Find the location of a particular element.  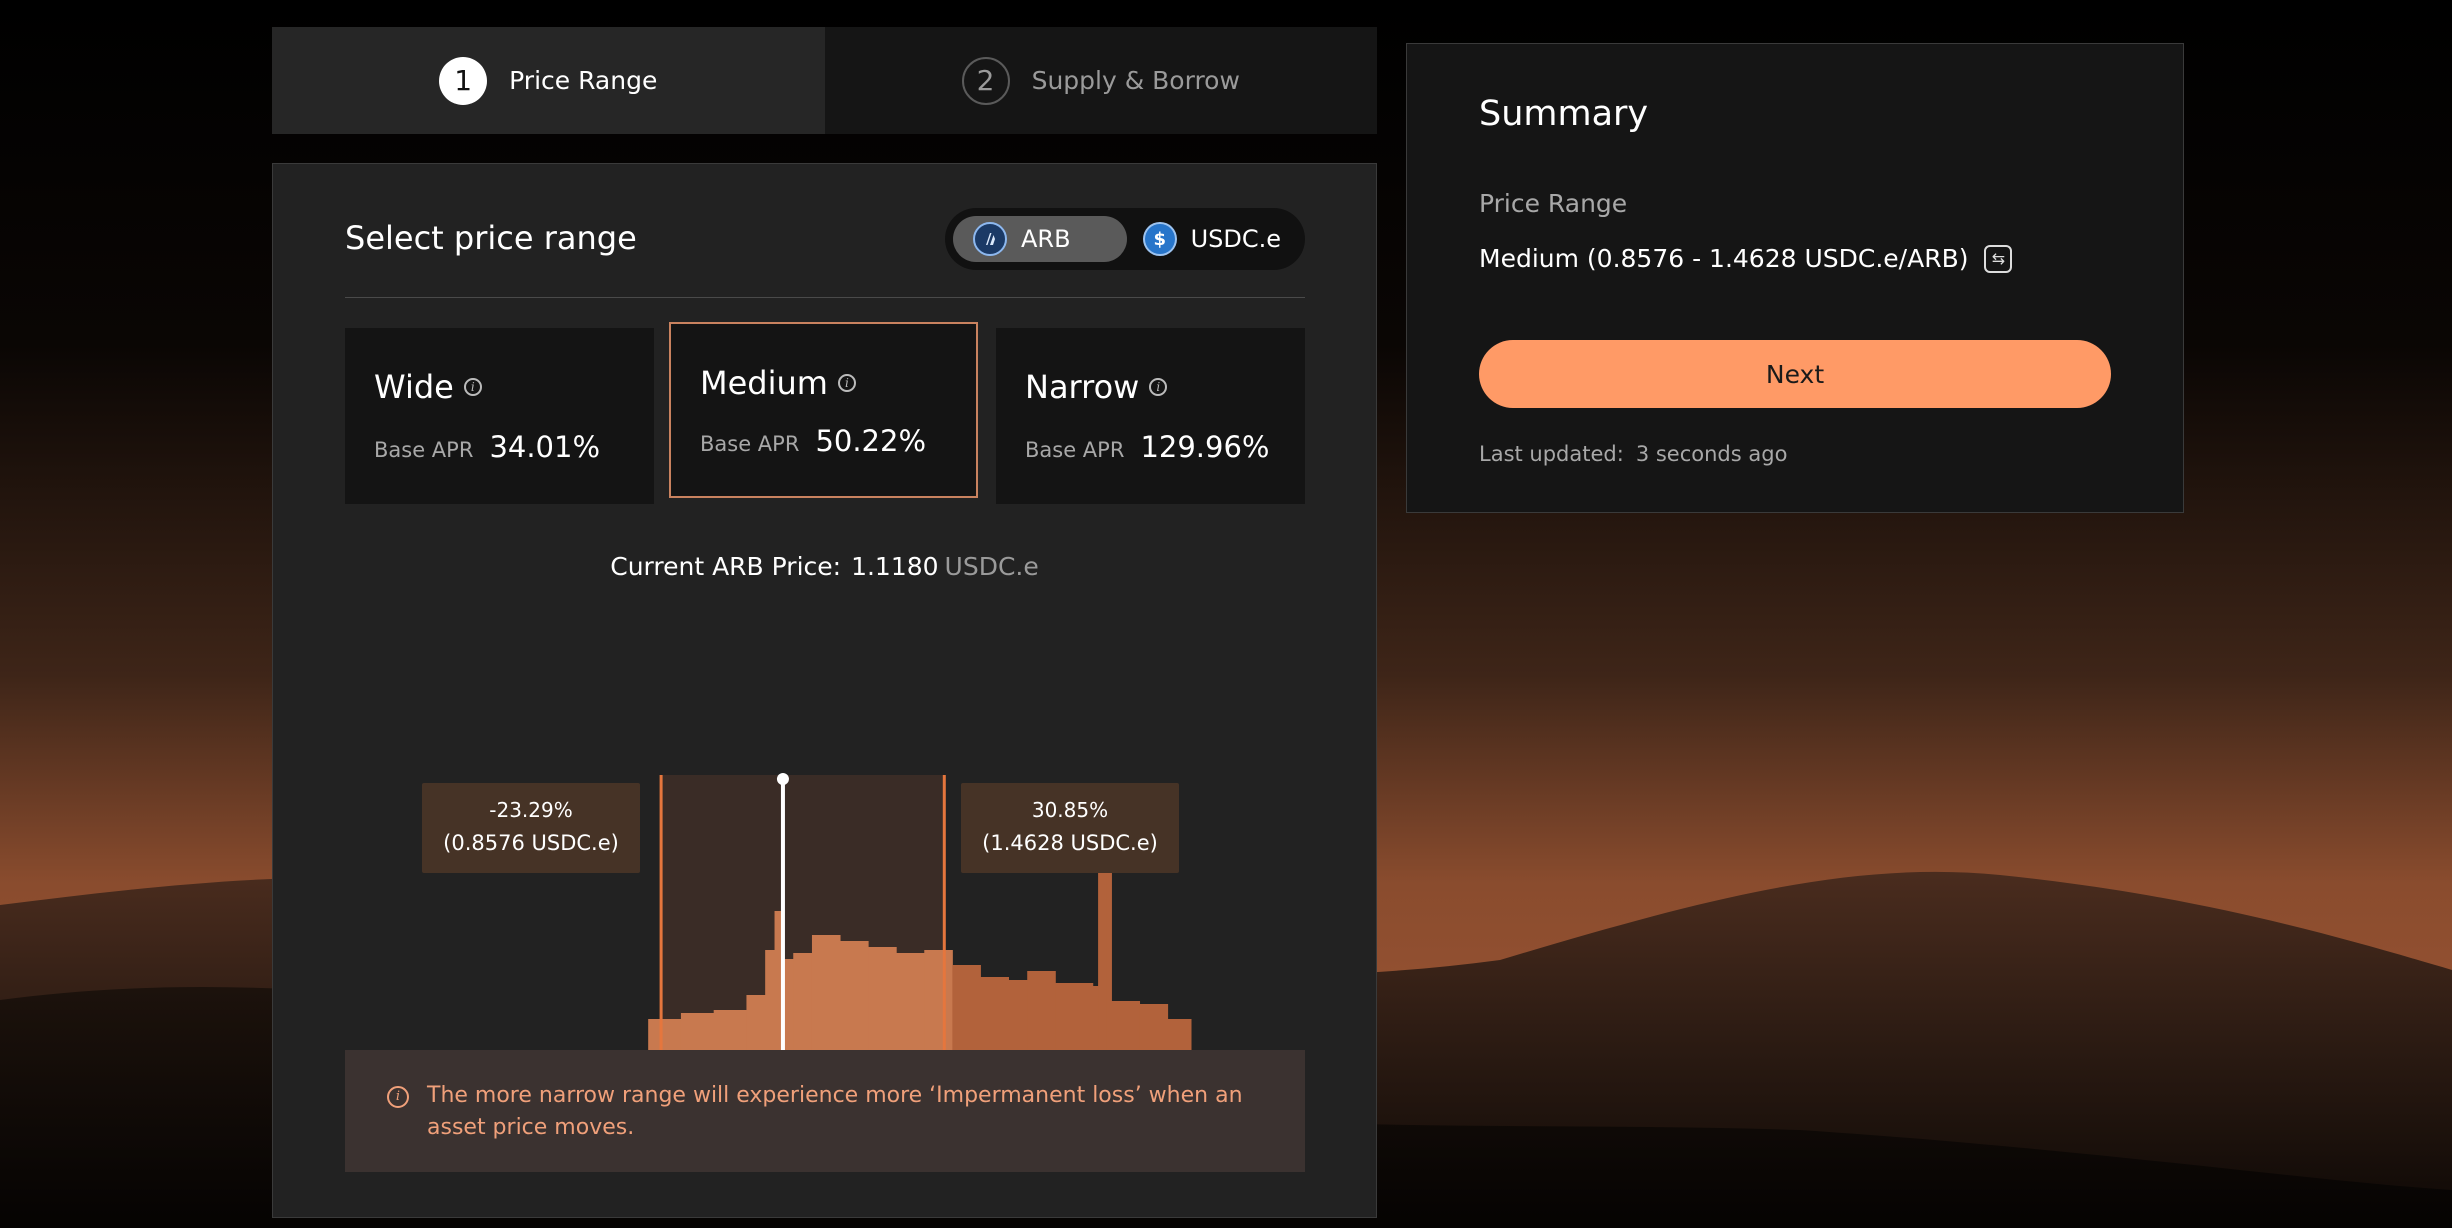

current-price: Current ARB Price: 1.1180 USDC.e is located at coordinates (824, 566).